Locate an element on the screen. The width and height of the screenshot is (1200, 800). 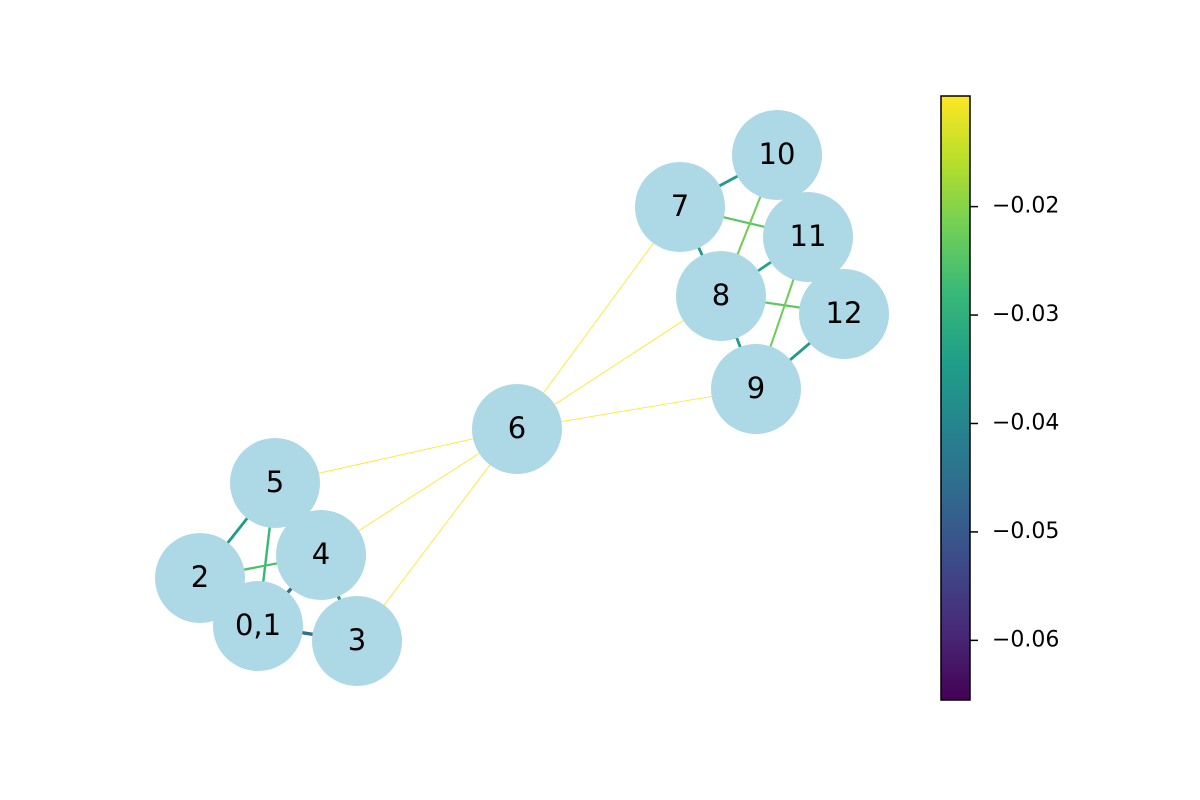
node-label: 6 is located at coordinates (517, 428).